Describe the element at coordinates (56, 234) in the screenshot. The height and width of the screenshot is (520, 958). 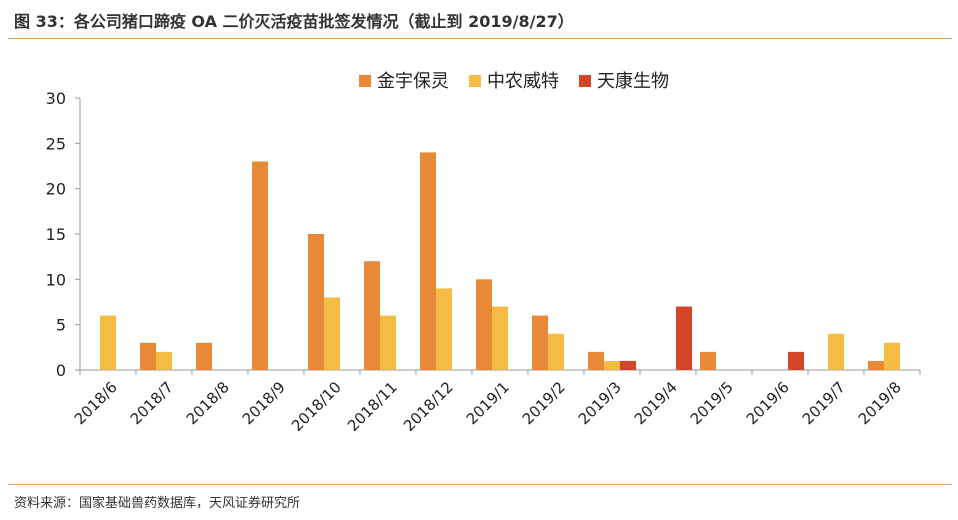
I see `y-tick-label: 15` at that location.